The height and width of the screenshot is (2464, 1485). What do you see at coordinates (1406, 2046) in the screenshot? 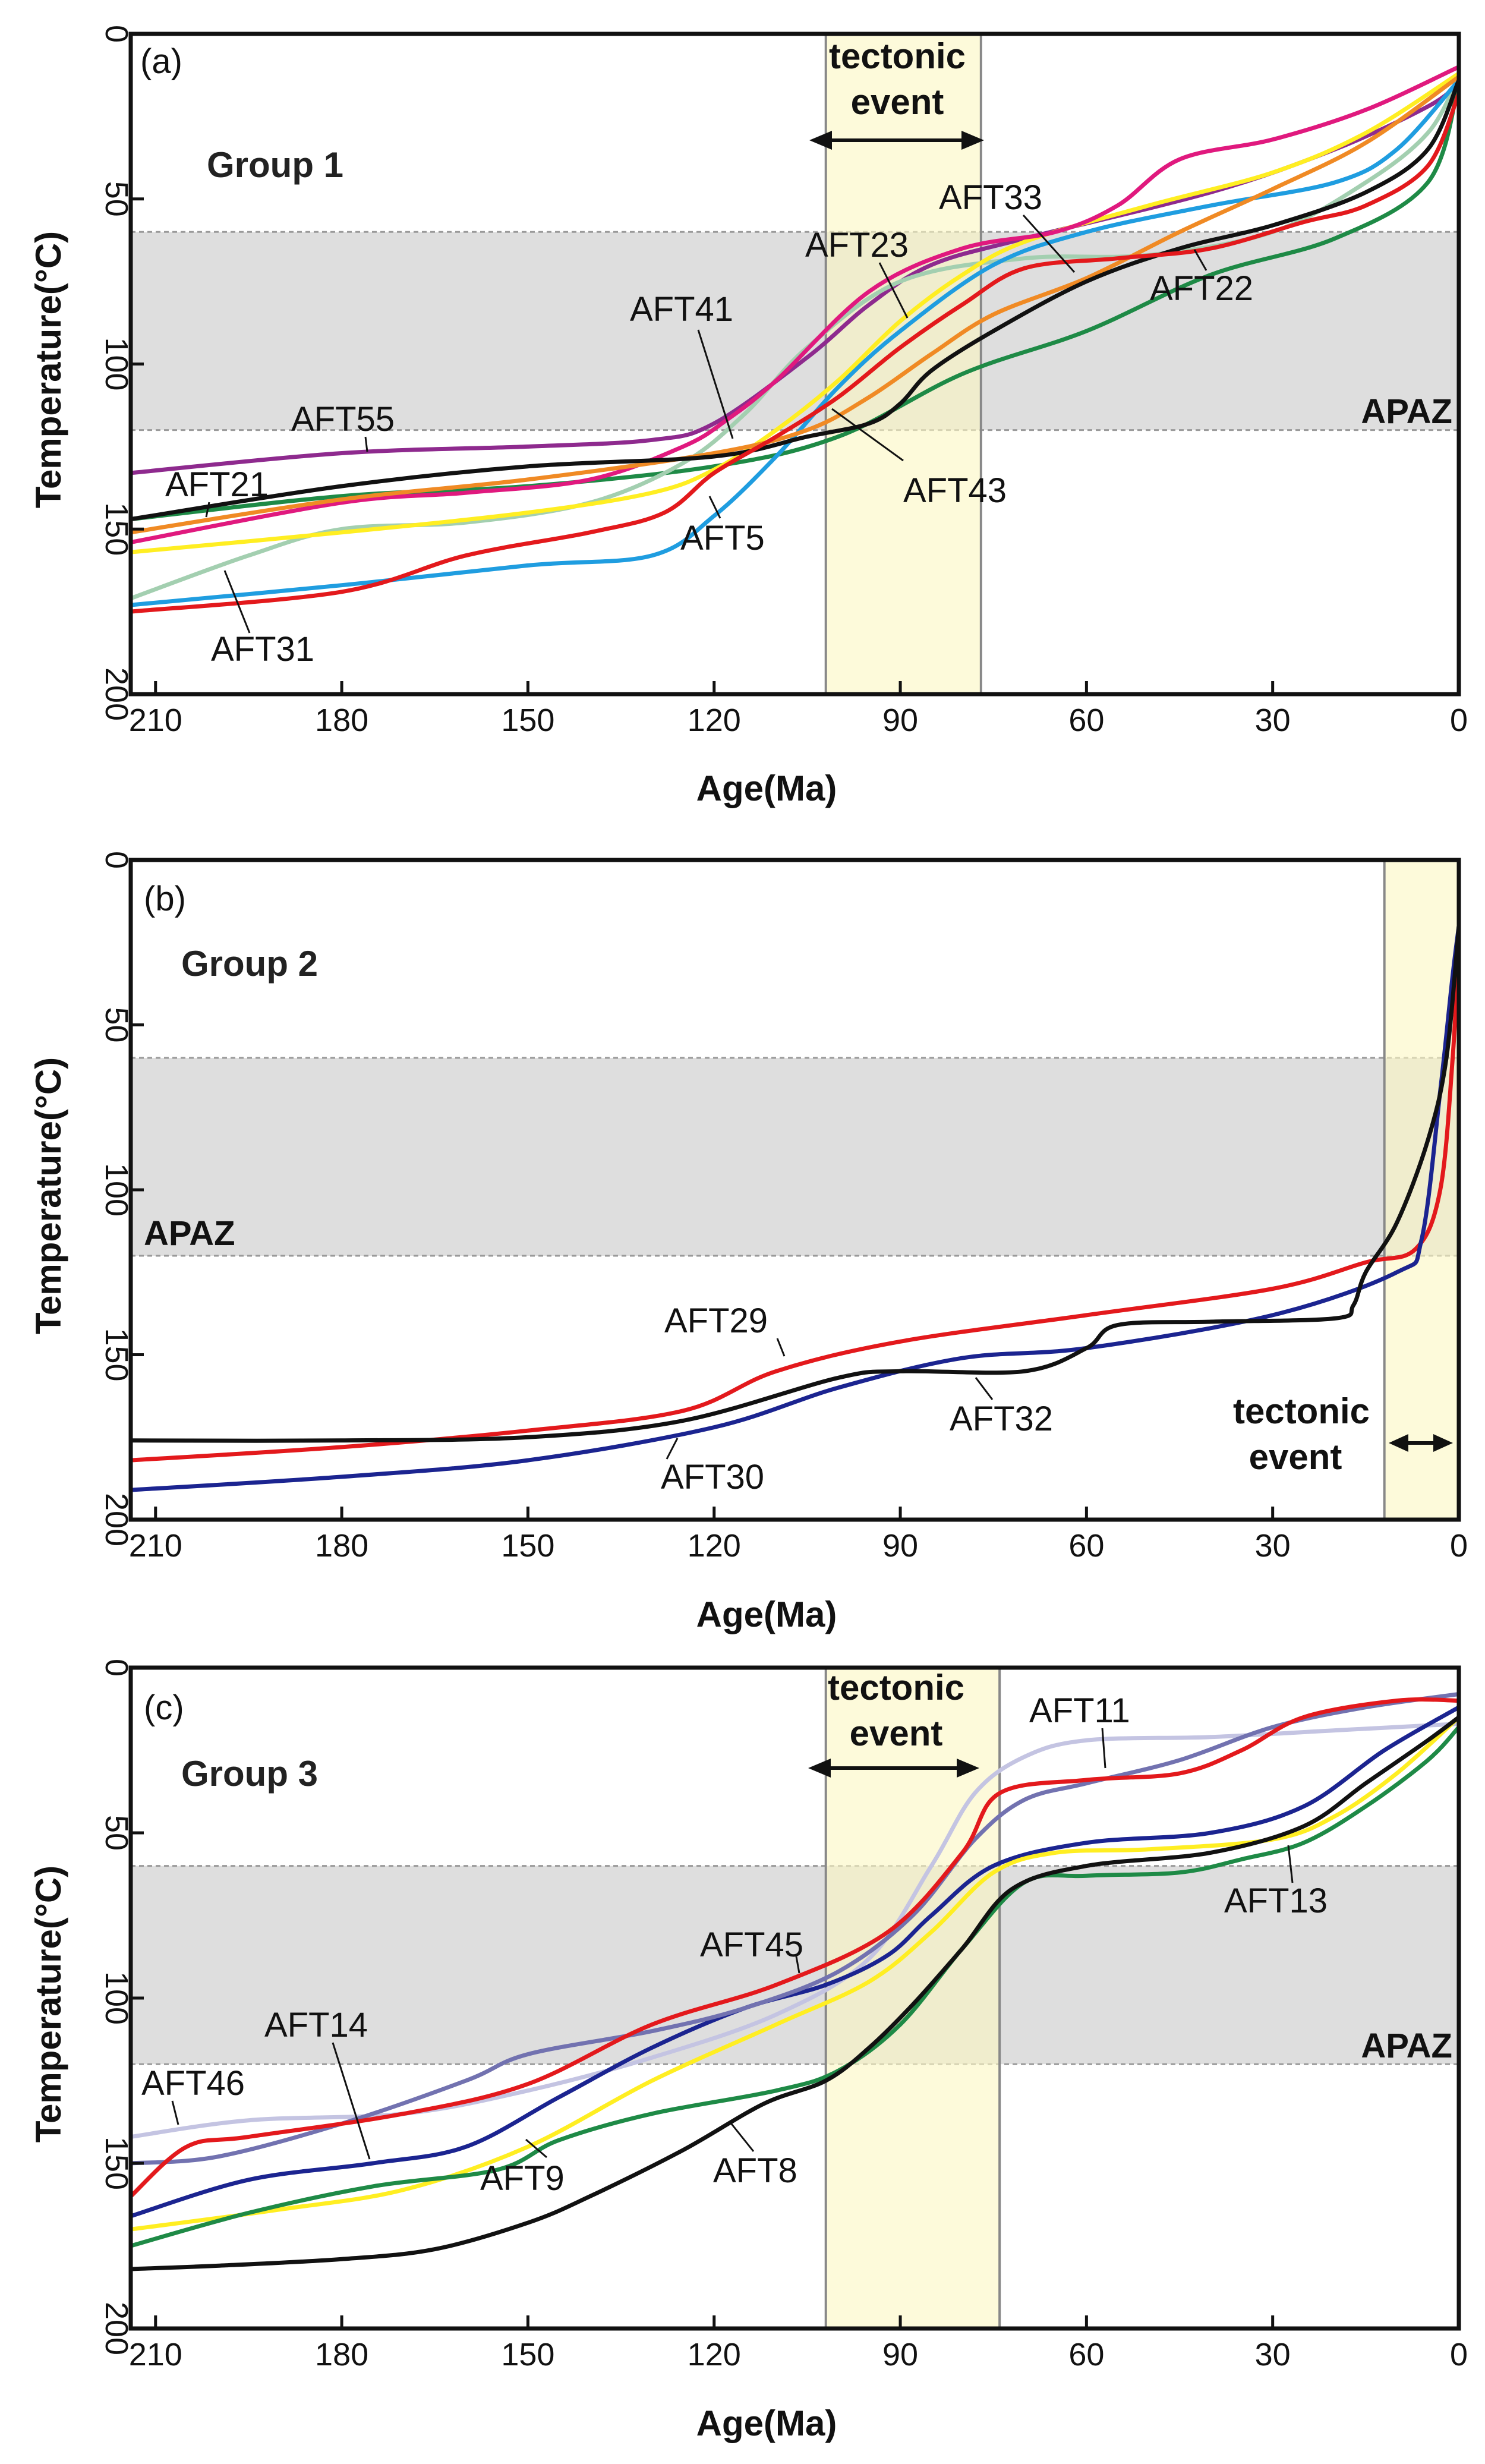
I see `panel-c-apaz-label: APAZ` at bounding box center [1406, 2046].